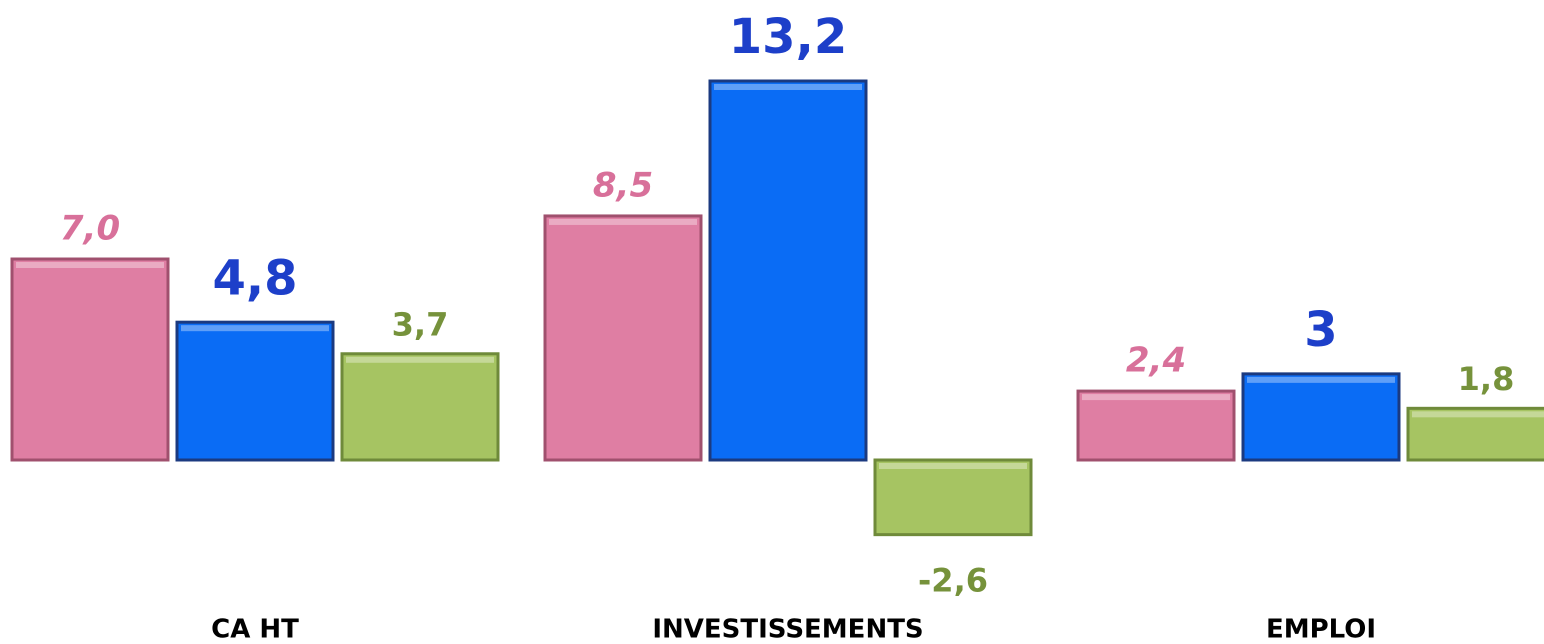 This screenshot has height=644, width=1544. What do you see at coordinates (623, 186) in the screenshot?
I see `value-label: 8,5` at bounding box center [623, 186].